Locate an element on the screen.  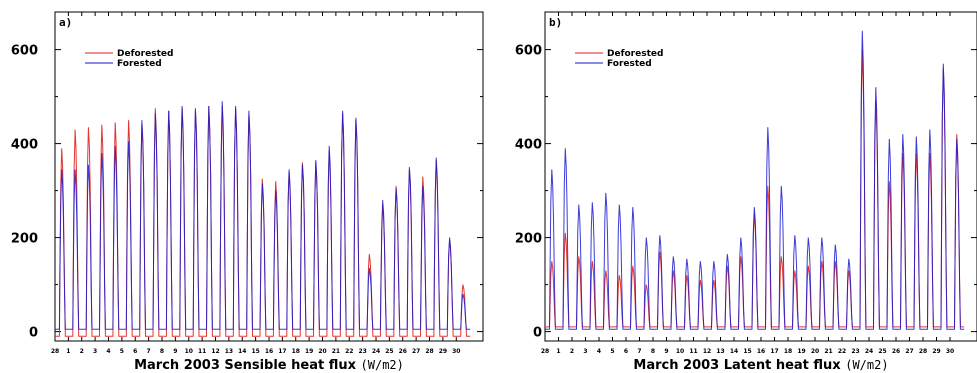
x-axis-label-text: March 2003 Sensible heat flux is located at coordinates (247, 365).